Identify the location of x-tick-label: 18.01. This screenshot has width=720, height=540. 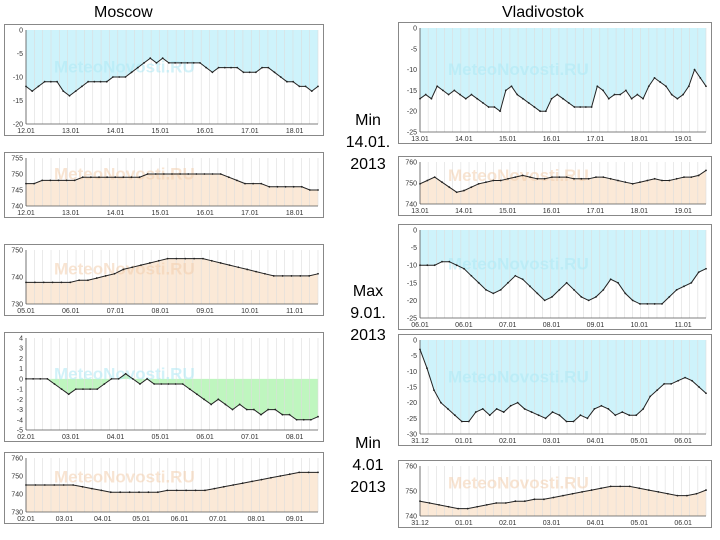
(640, 211).